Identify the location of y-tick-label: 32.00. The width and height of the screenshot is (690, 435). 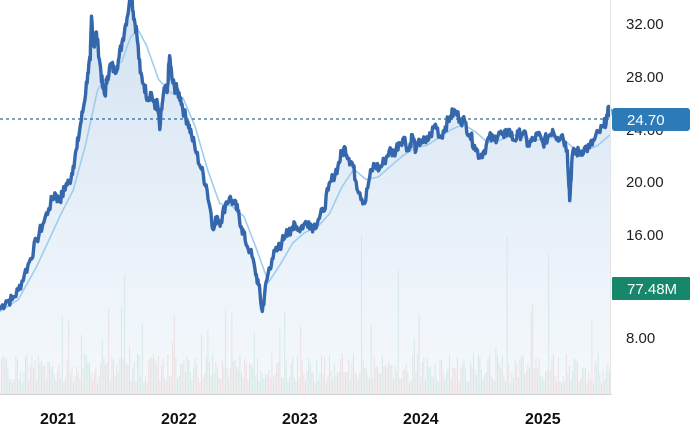
(645, 24).